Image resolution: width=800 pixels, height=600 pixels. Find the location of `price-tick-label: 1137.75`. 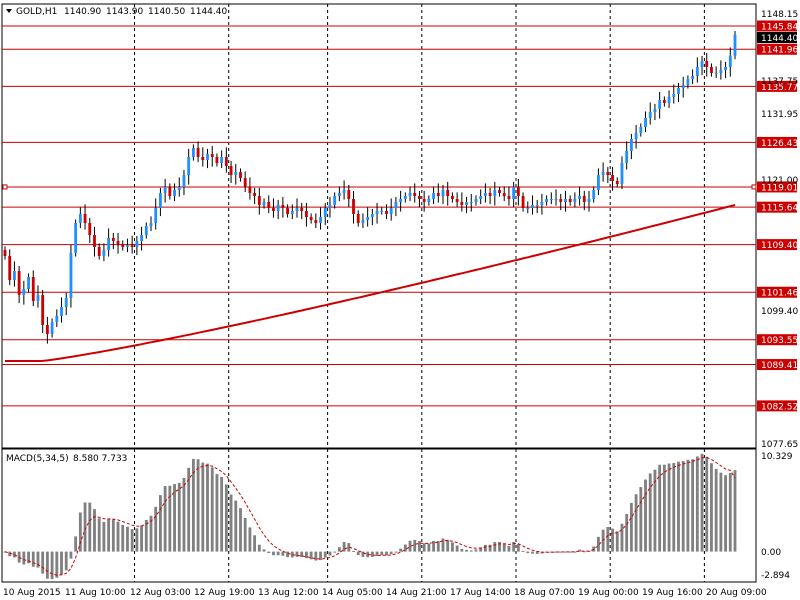

price-tick-label: 1137.75 is located at coordinates (779, 82).